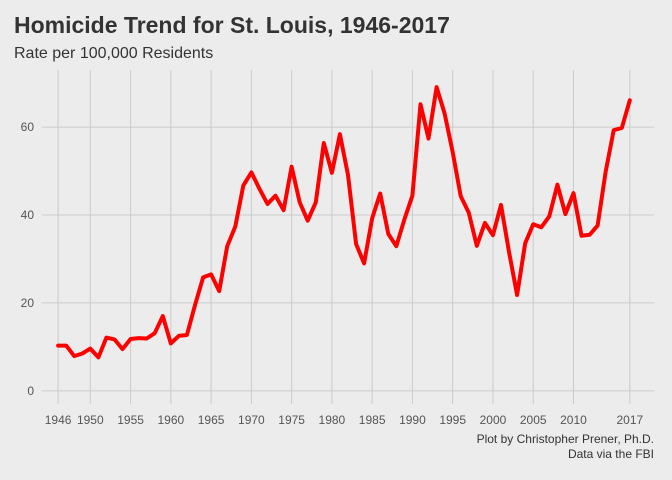 The height and width of the screenshot is (480, 672). What do you see at coordinates (114, 53) in the screenshot?
I see `chart-subtitle: Rate per 100,000 Residents` at bounding box center [114, 53].